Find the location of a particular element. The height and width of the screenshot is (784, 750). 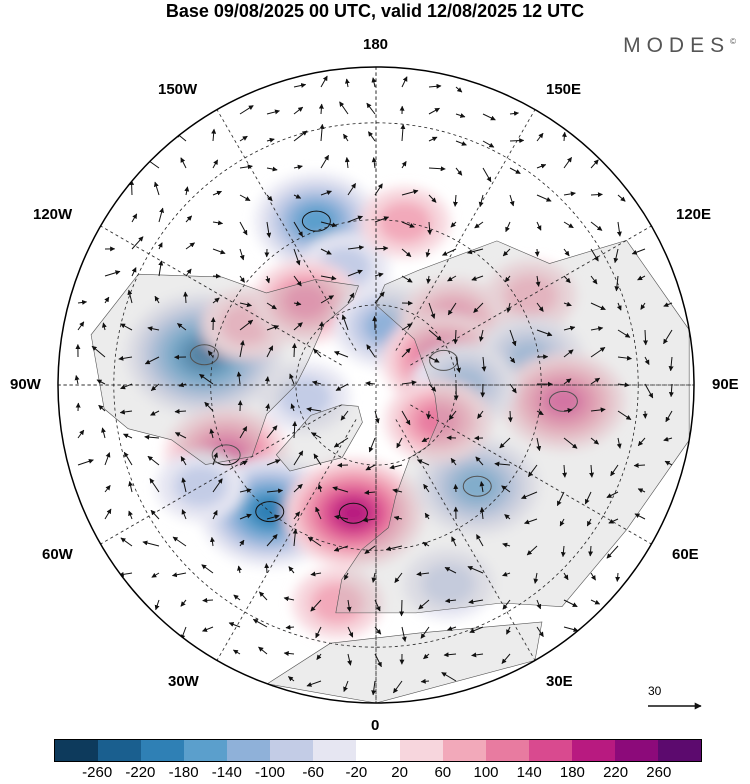

lon-label-150w: 150W is located at coordinates (177, 89).